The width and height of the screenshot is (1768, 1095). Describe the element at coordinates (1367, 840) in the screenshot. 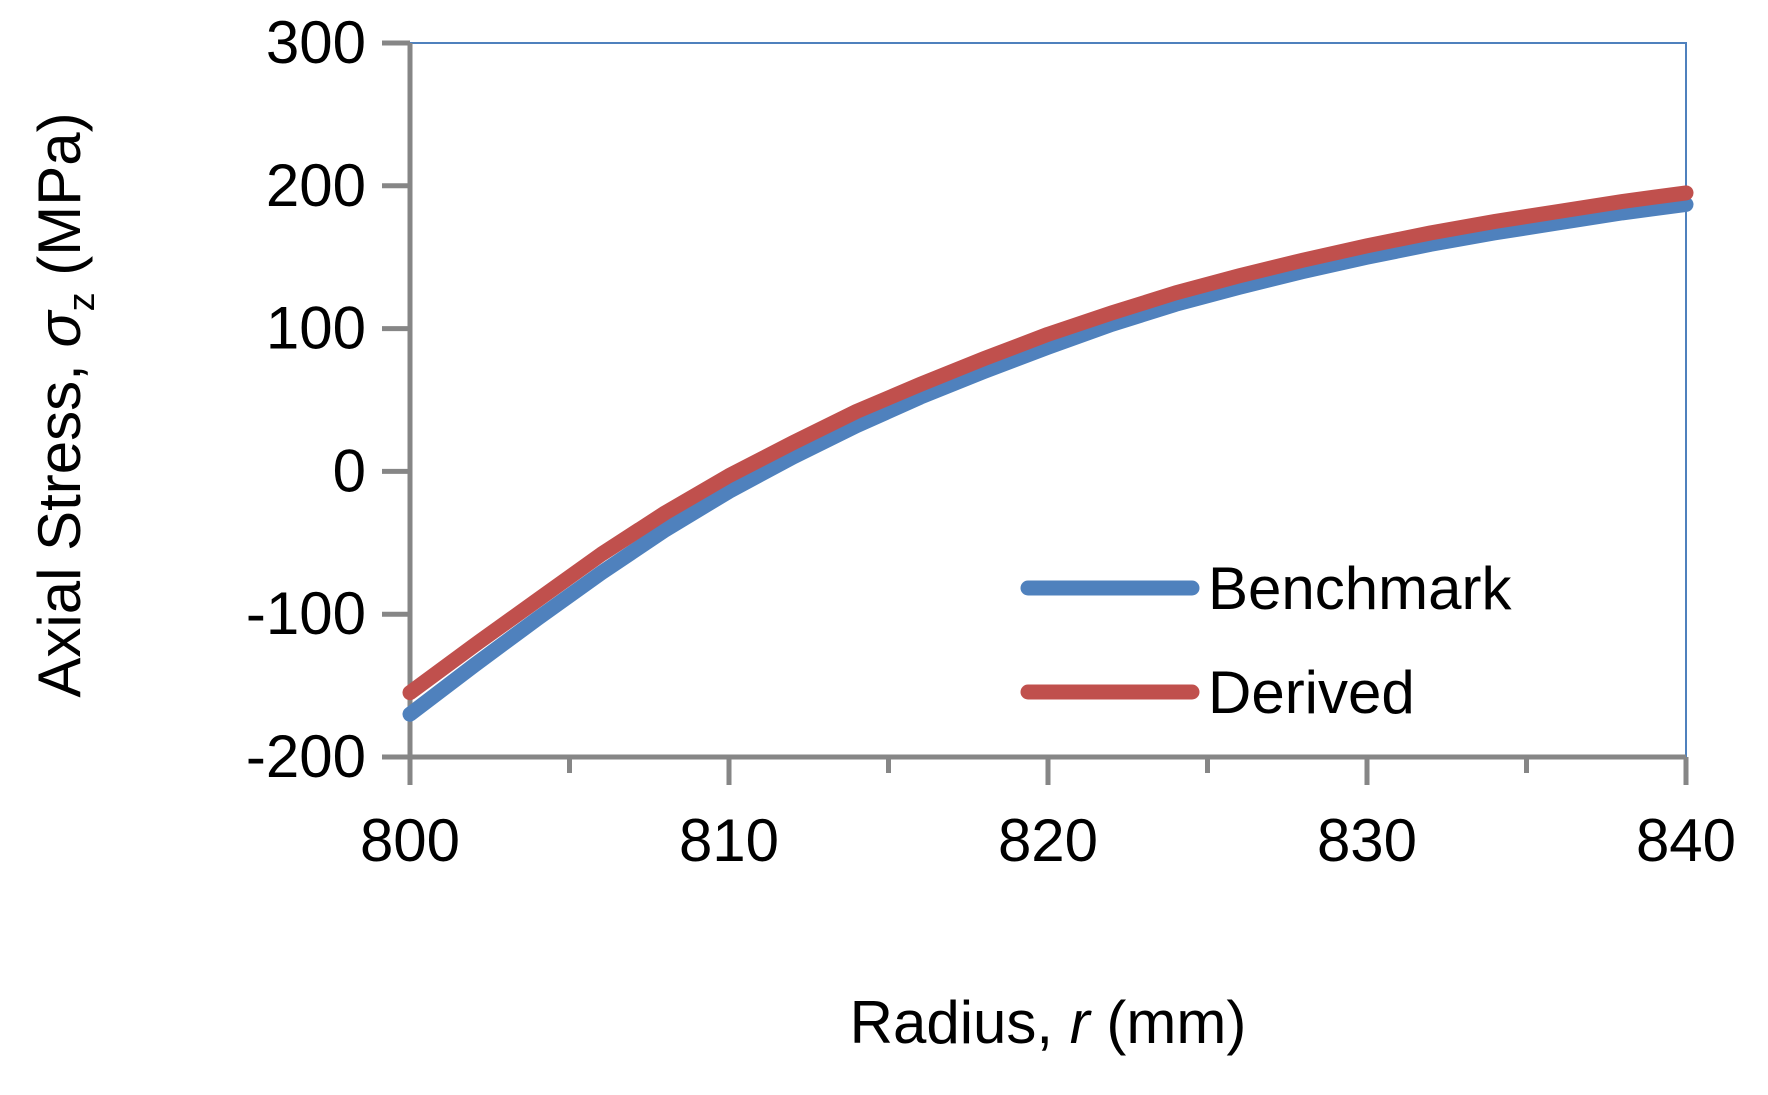

I see `x-tick-label: 830` at that location.